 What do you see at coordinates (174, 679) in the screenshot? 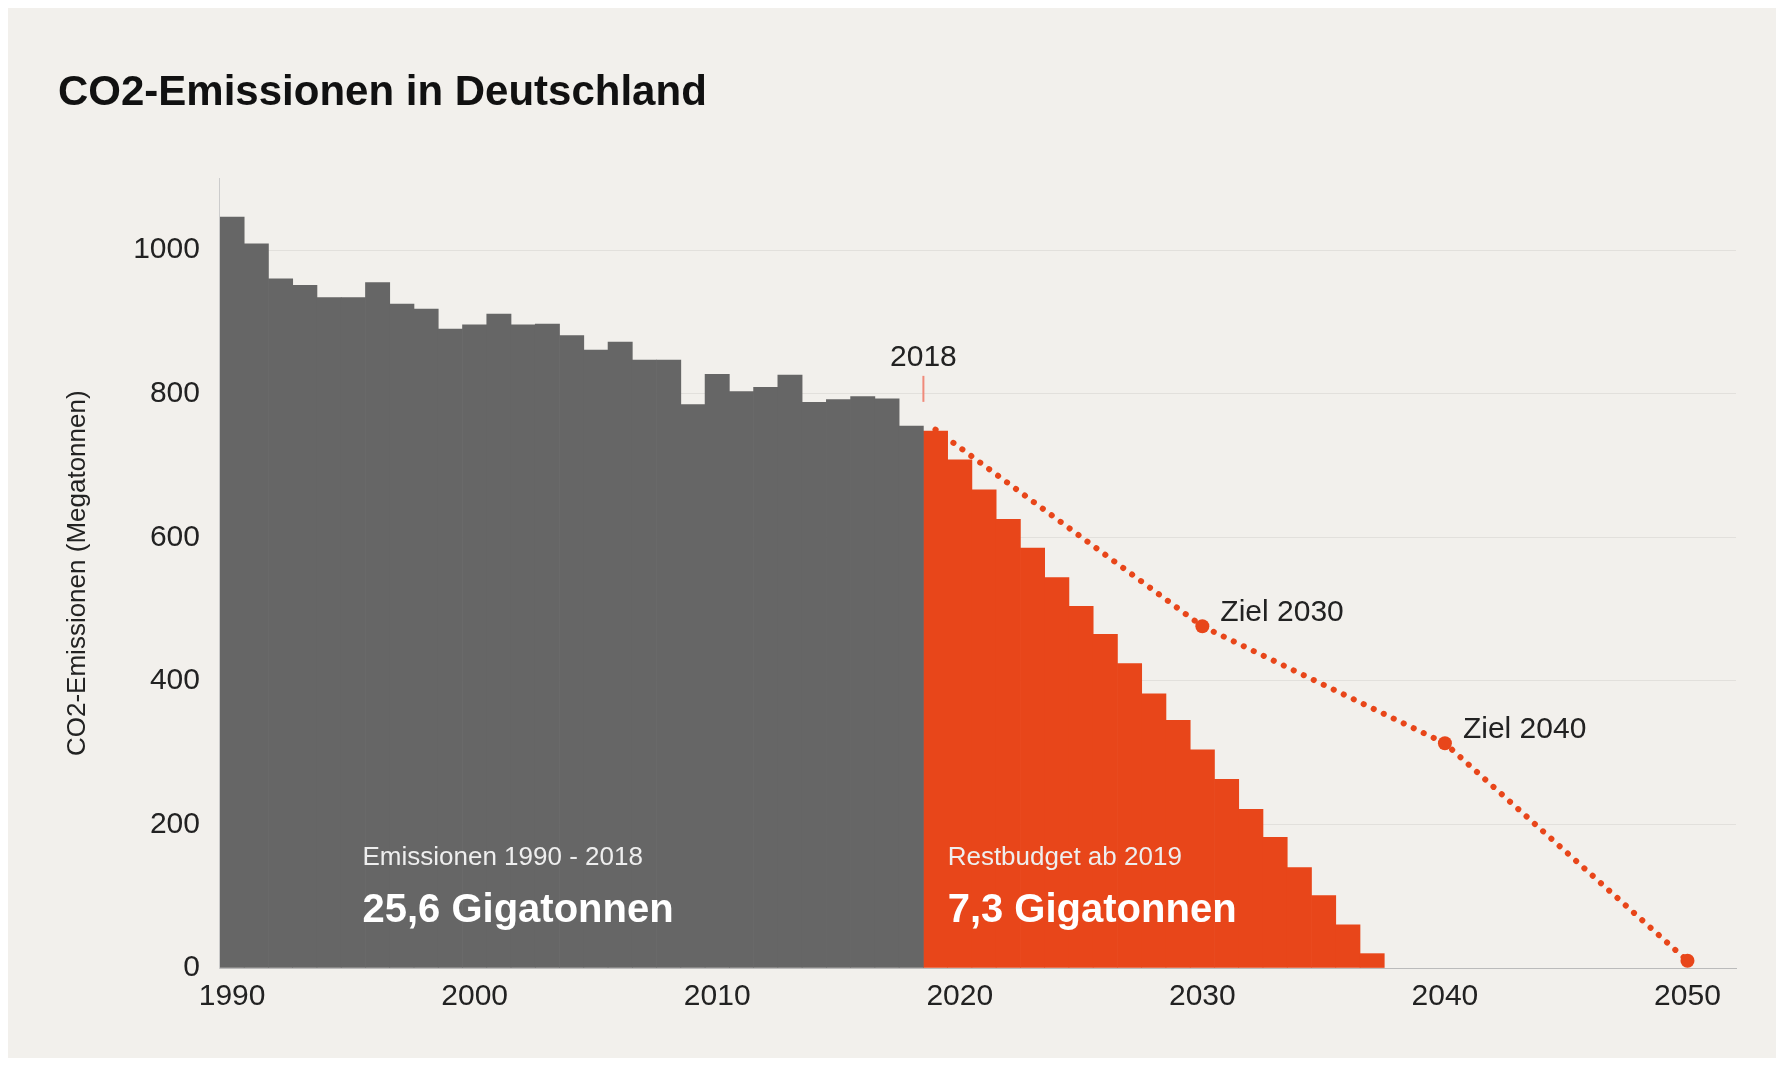
I see `y-tick-label: 400` at bounding box center [174, 679].